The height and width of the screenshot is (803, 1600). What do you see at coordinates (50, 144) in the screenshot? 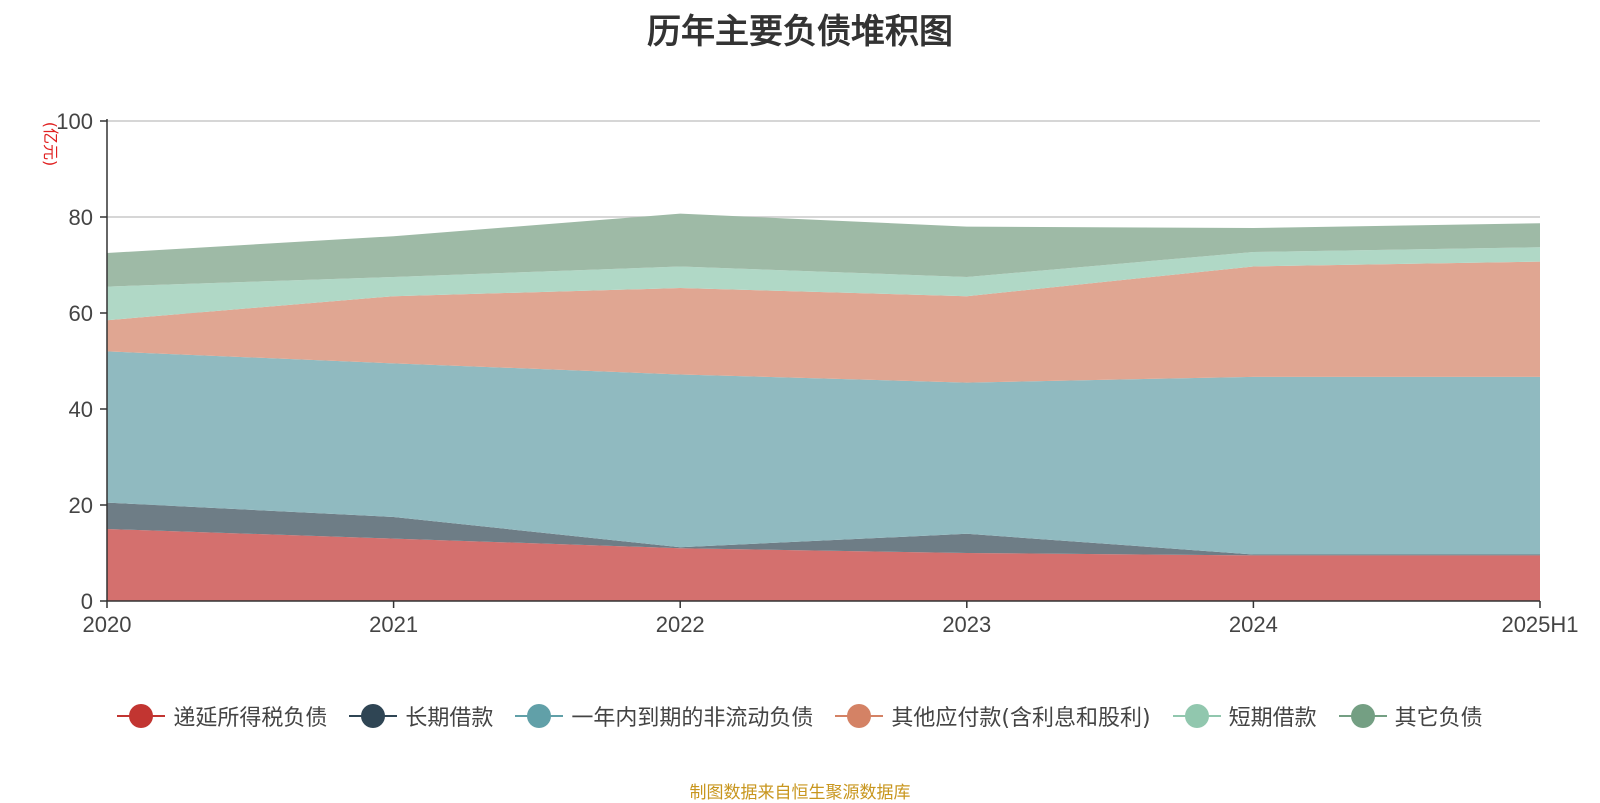
I see `y-axis-unit-label: (亿元)` at bounding box center [50, 144].